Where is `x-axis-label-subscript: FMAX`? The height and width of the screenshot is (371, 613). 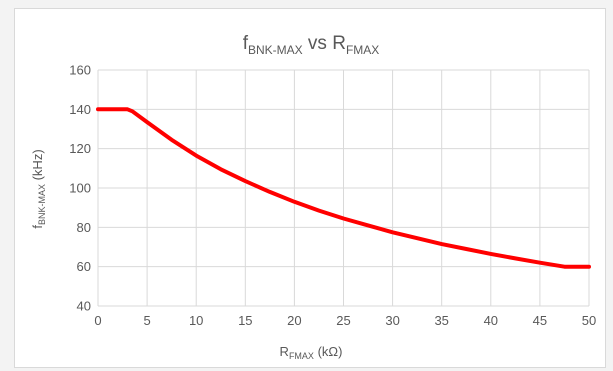 x-axis-label-subscript: FMAX is located at coordinates (301, 356).